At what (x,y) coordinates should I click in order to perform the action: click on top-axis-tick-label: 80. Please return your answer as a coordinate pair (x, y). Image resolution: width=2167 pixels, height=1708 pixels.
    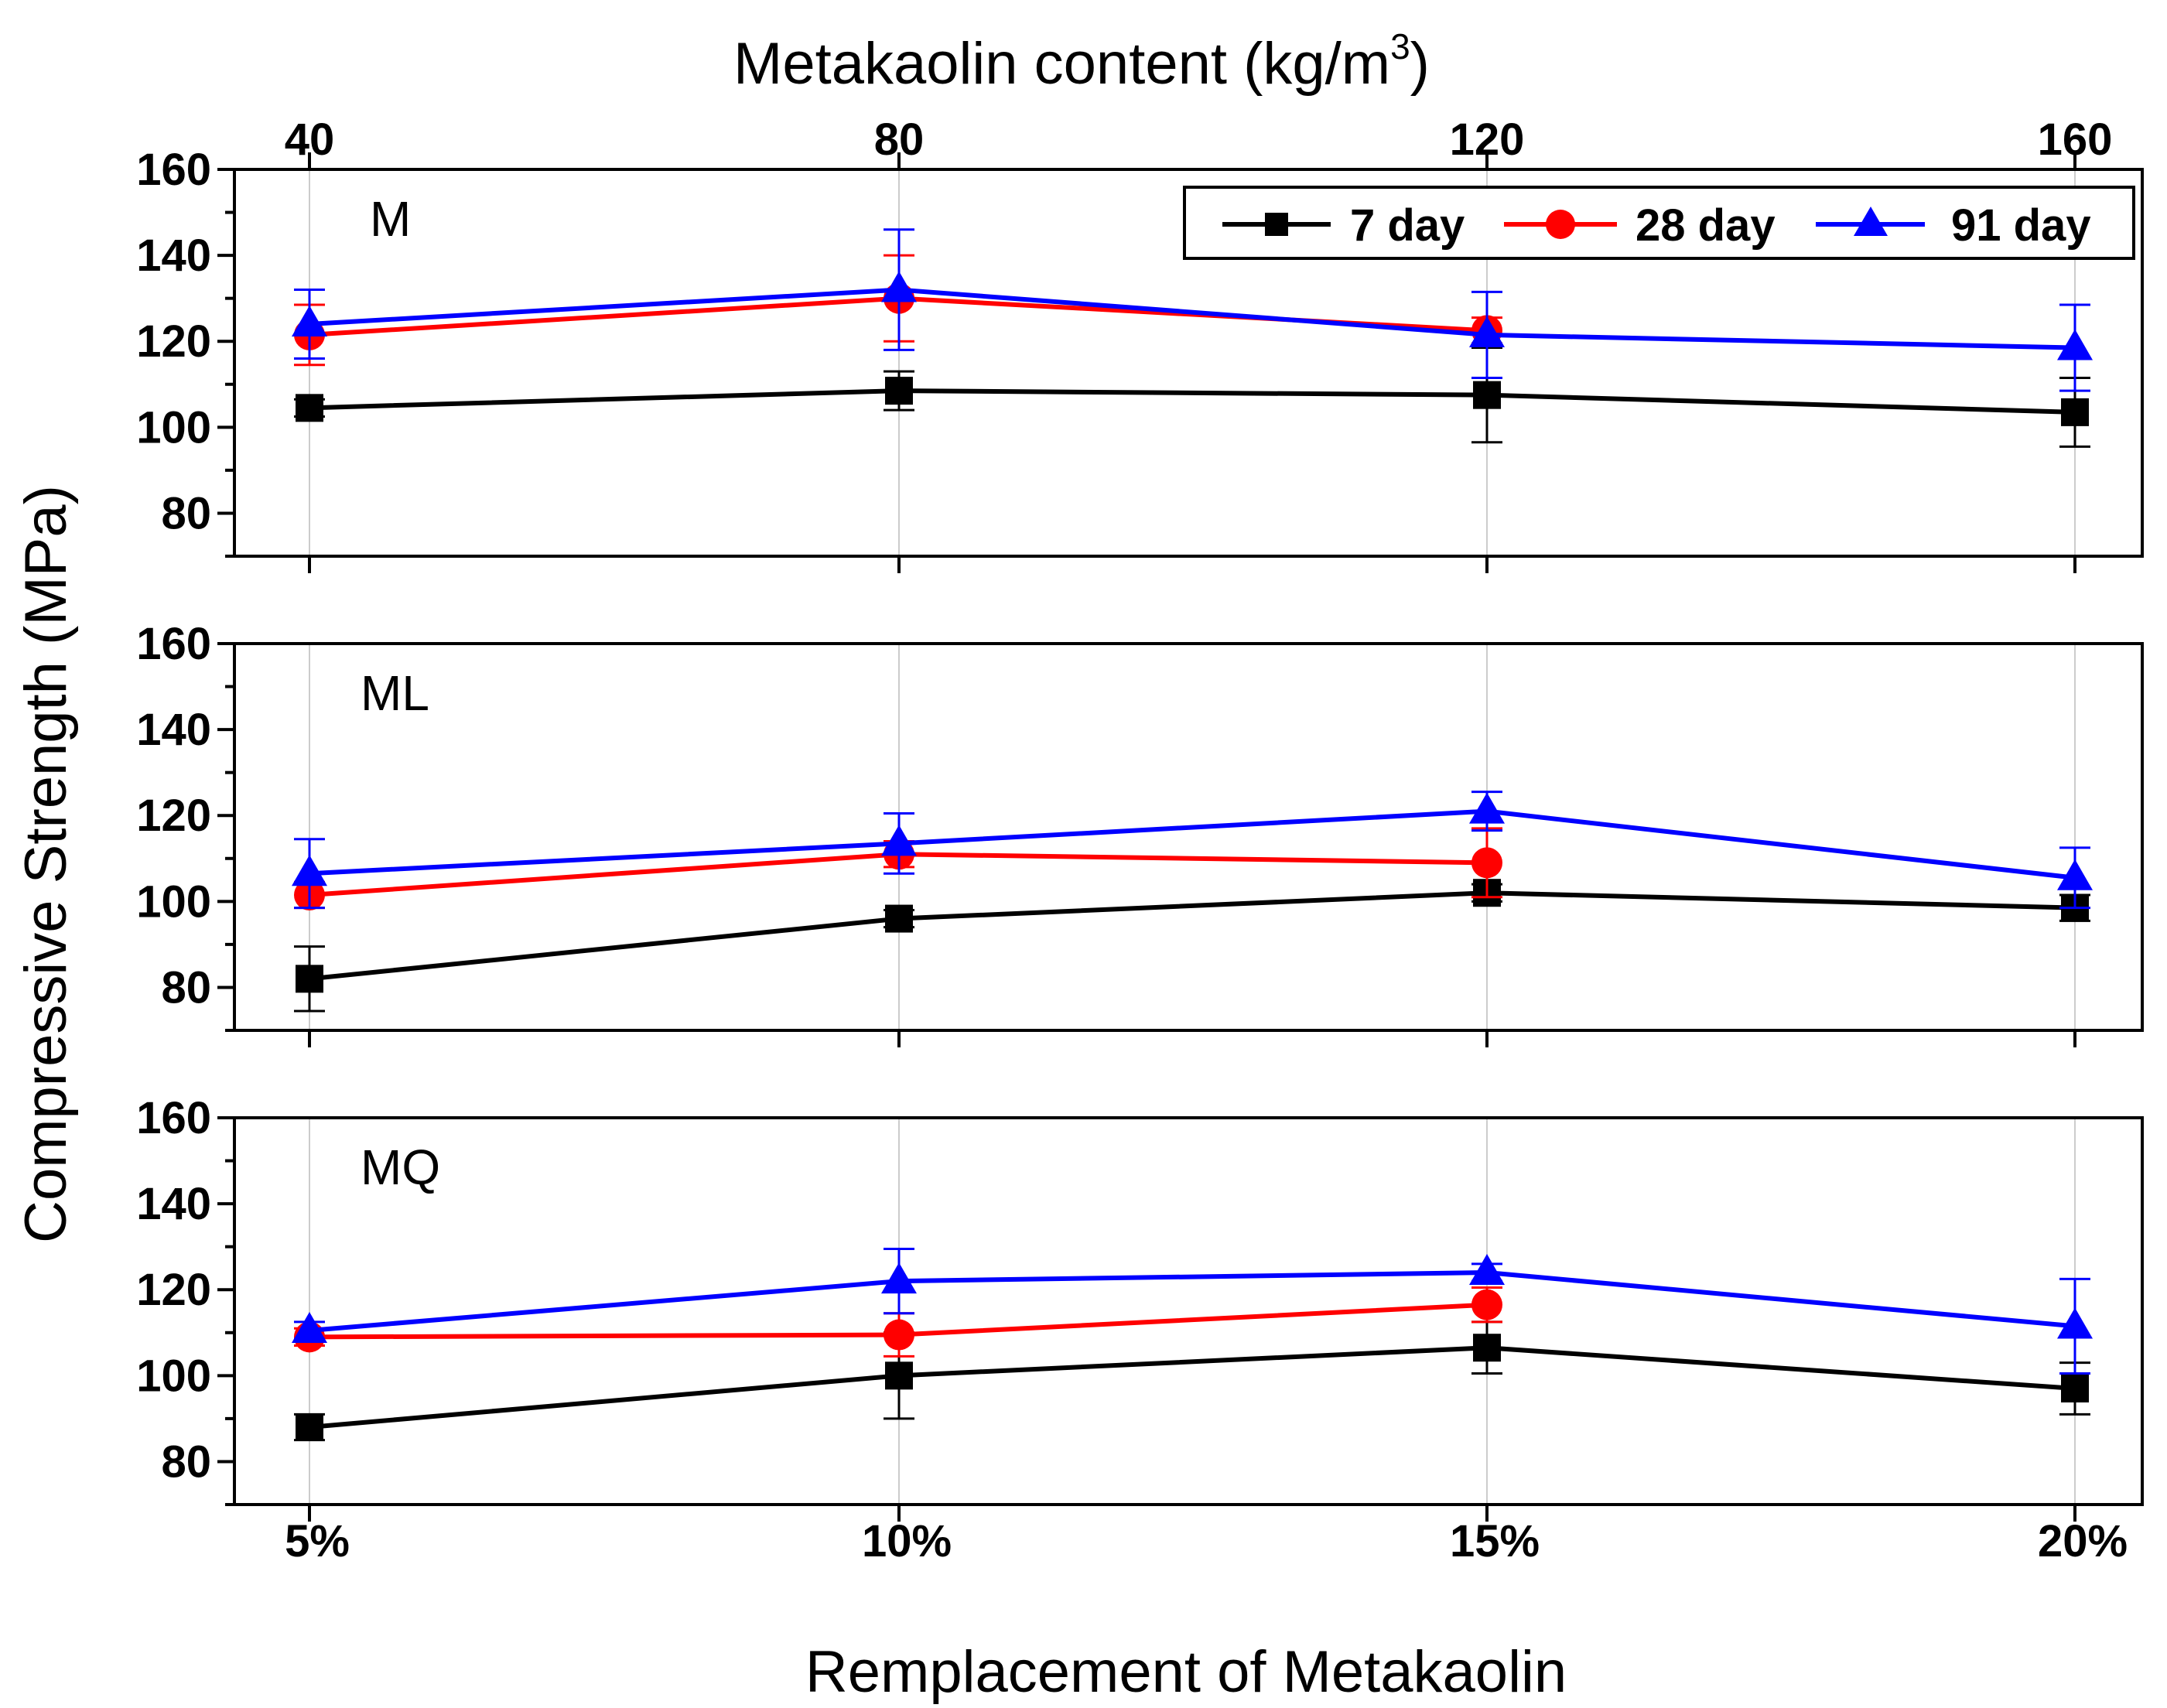
    Looking at the image, I should click on (899, 139).